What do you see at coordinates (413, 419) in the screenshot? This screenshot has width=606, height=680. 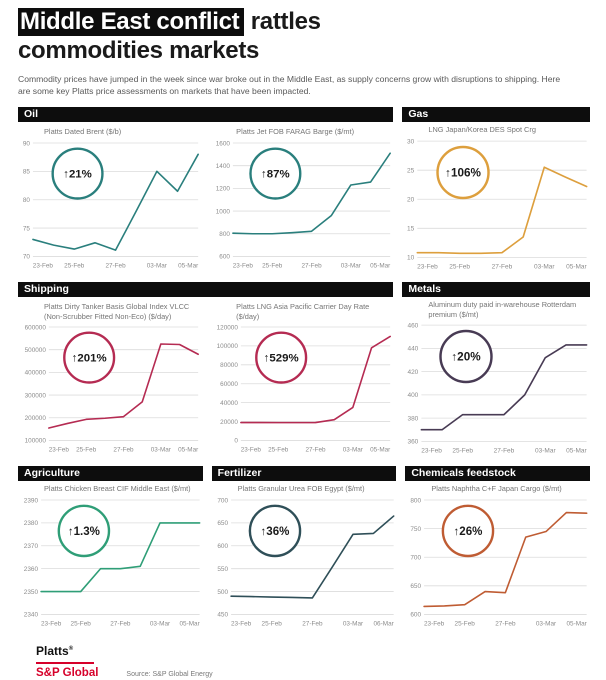 I see `svg-text: 380` at bounding box center [413, 419].